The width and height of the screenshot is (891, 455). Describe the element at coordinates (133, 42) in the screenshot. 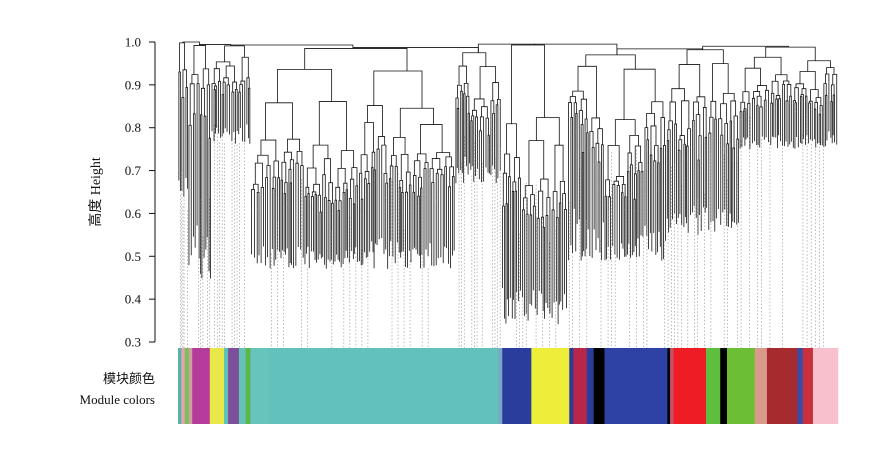

I see `y-tick-label: 1.0` at that location.